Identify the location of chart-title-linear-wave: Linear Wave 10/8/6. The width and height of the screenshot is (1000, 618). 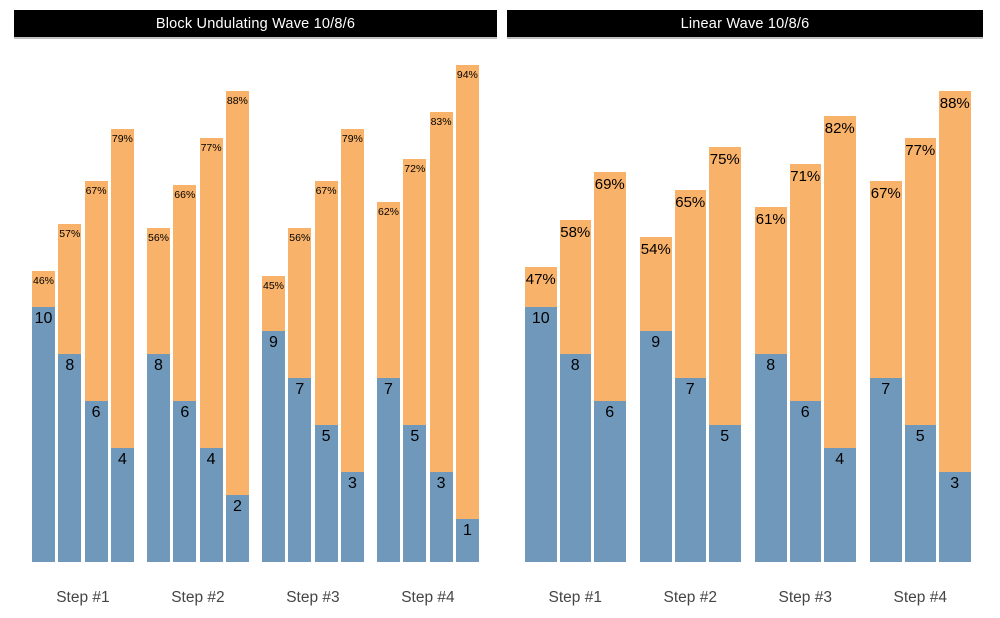
(745, 23).